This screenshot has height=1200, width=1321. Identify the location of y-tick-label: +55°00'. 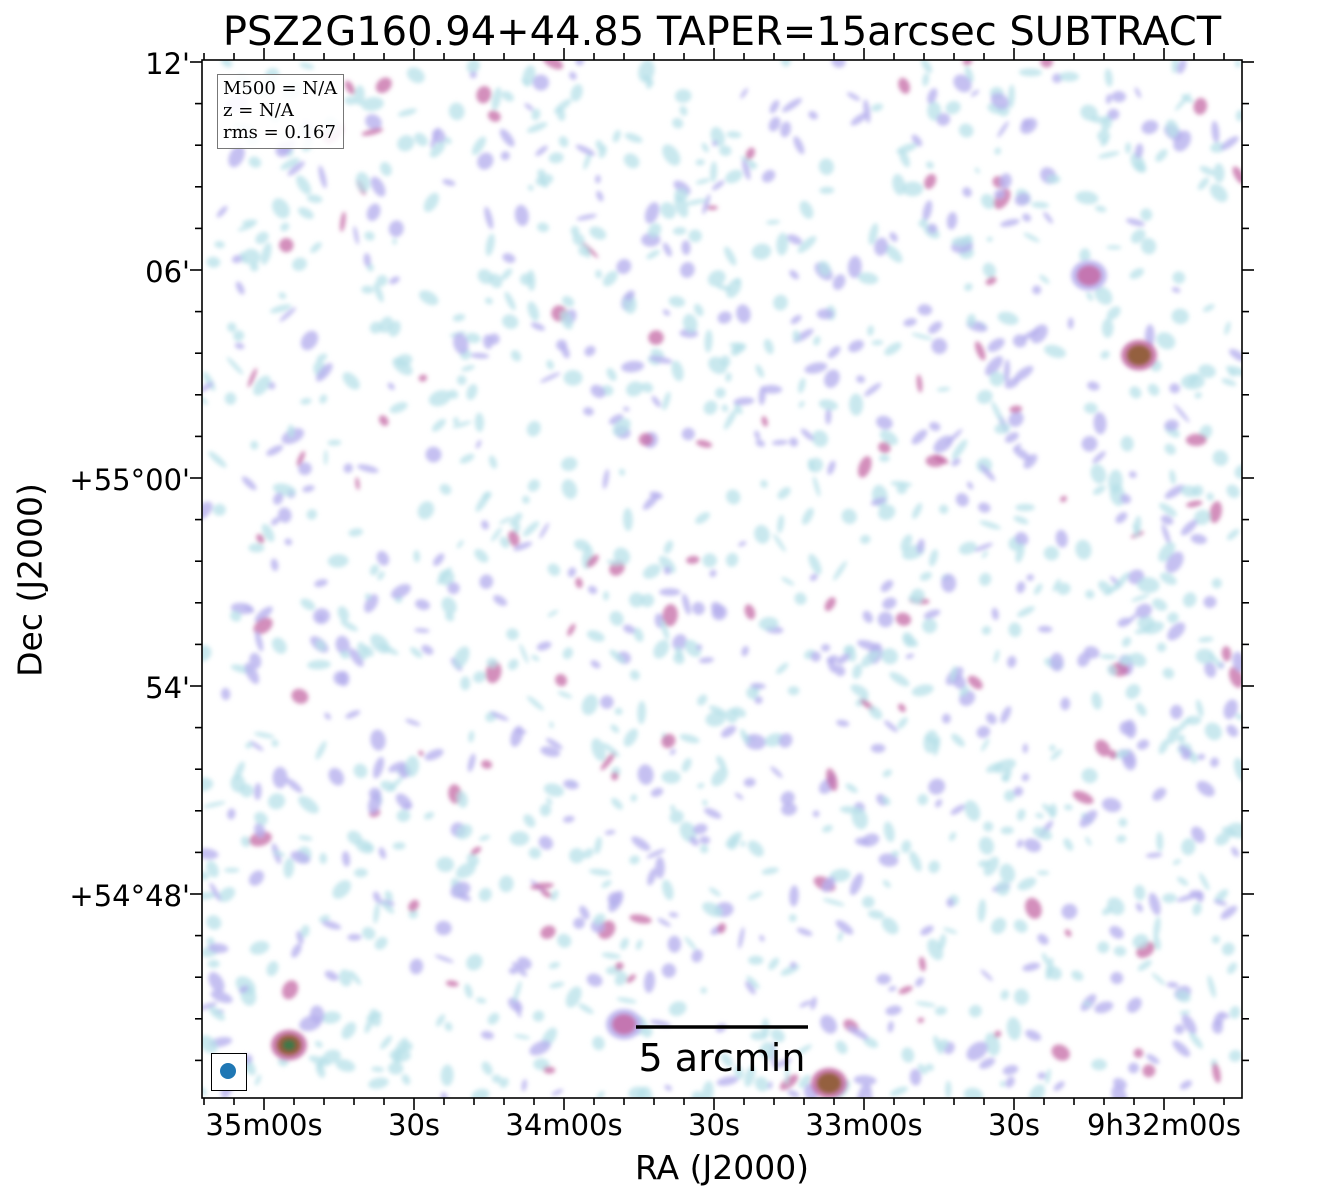
(129, 480).